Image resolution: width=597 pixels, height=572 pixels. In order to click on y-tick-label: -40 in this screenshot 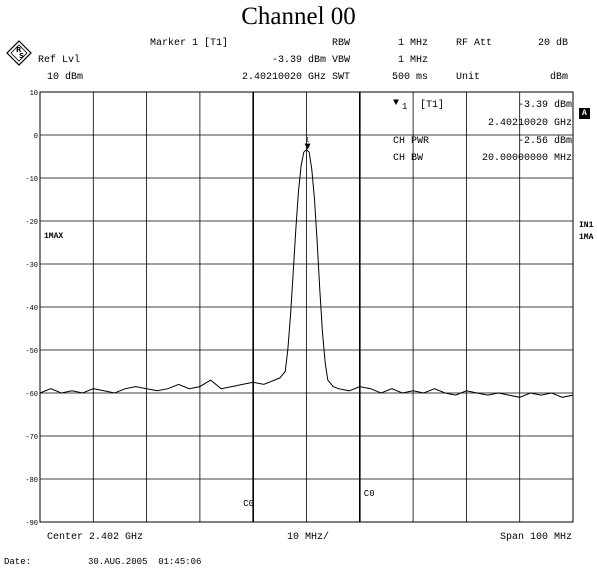, I will do `click(31, 309)`.